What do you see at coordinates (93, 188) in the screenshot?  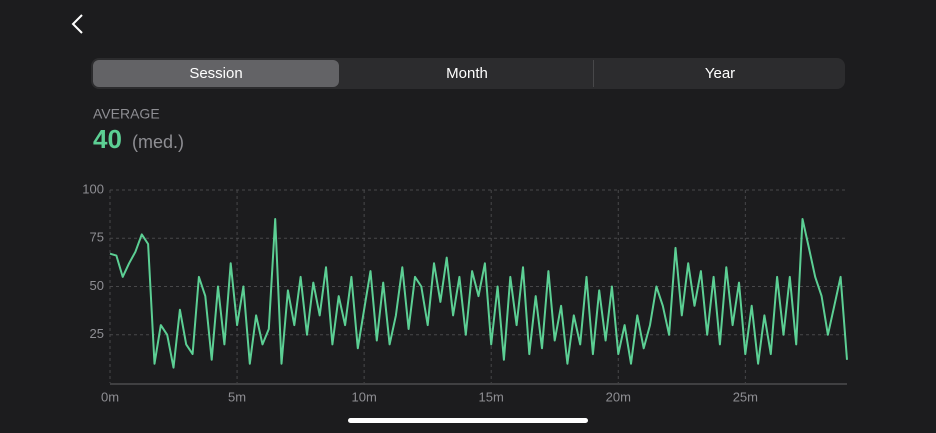 I see `y-tick-label: 100` at bounding box center [93, 188].